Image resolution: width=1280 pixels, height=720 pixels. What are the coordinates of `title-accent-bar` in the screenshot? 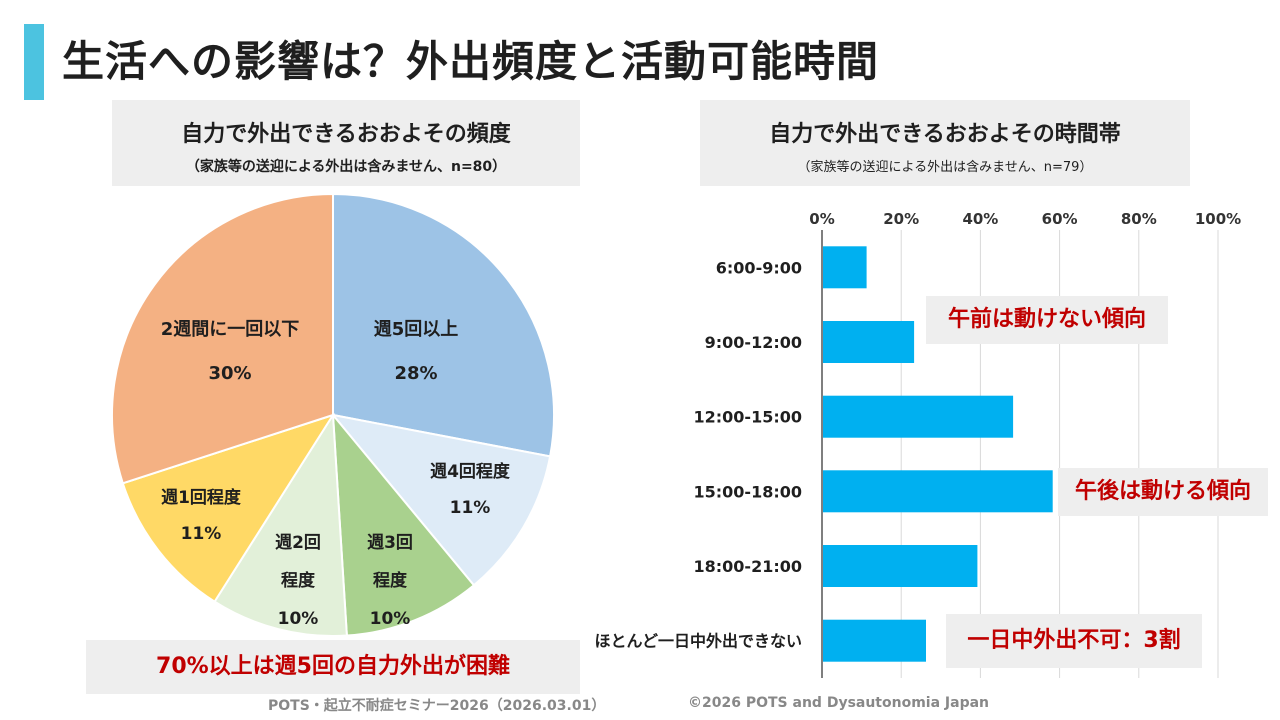 It's located at (34, 62).